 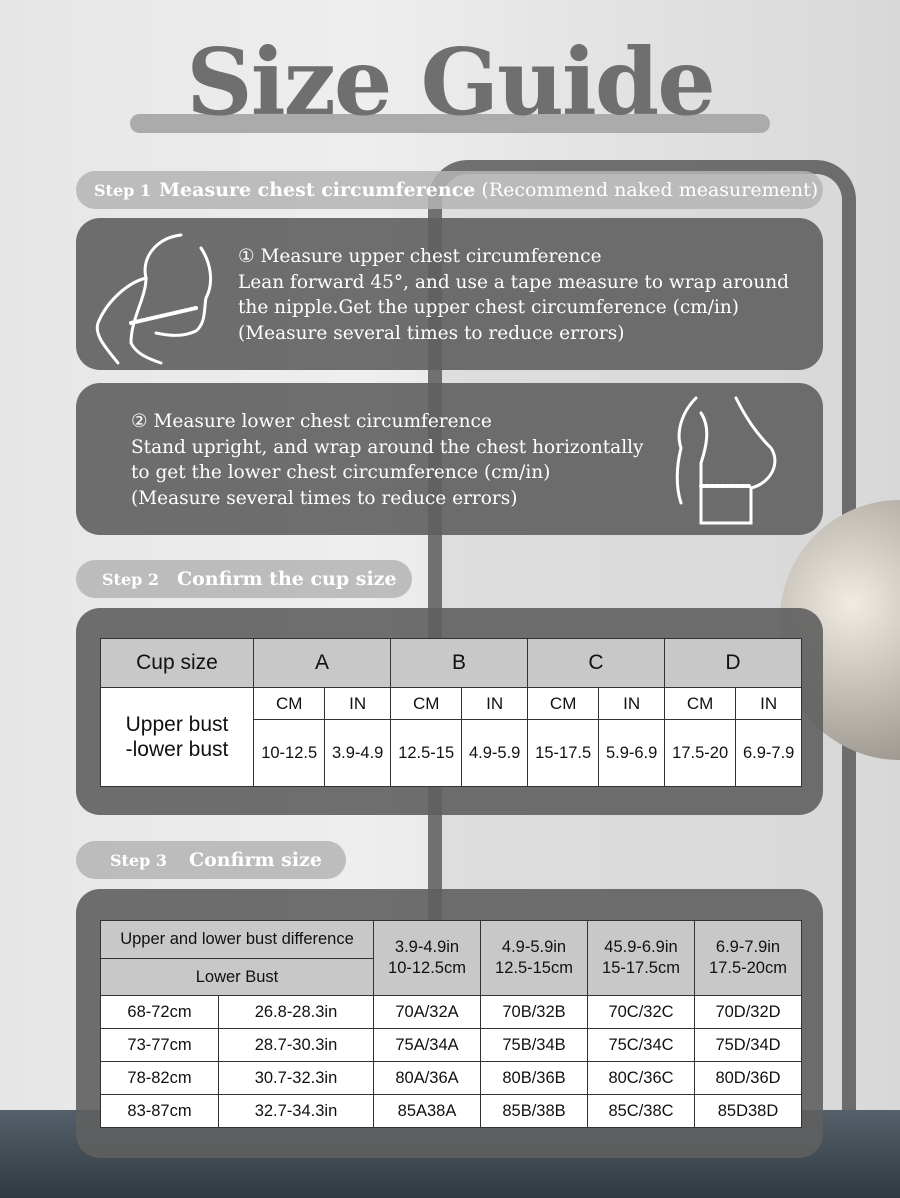 I want to click on row-label-line: Upper bust, so click(x=177, y=724).